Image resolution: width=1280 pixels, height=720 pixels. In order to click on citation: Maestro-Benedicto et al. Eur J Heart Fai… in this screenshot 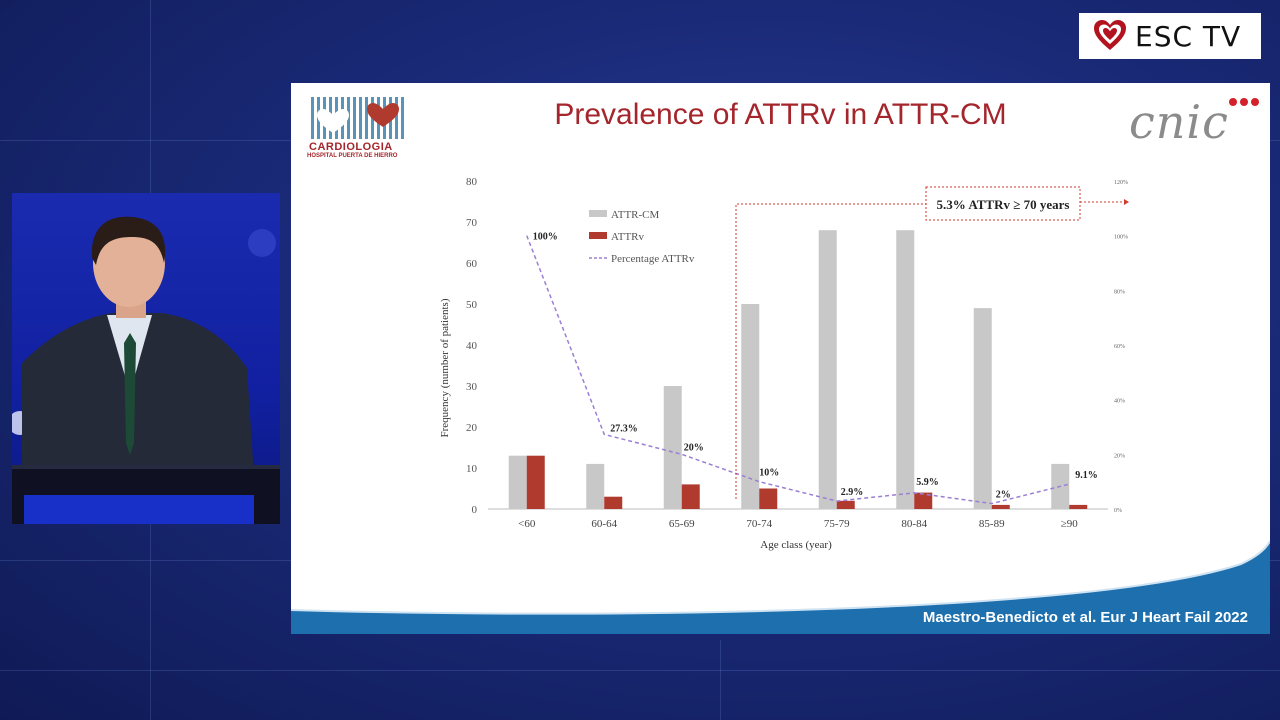, I will do `click(1085, 617)`.